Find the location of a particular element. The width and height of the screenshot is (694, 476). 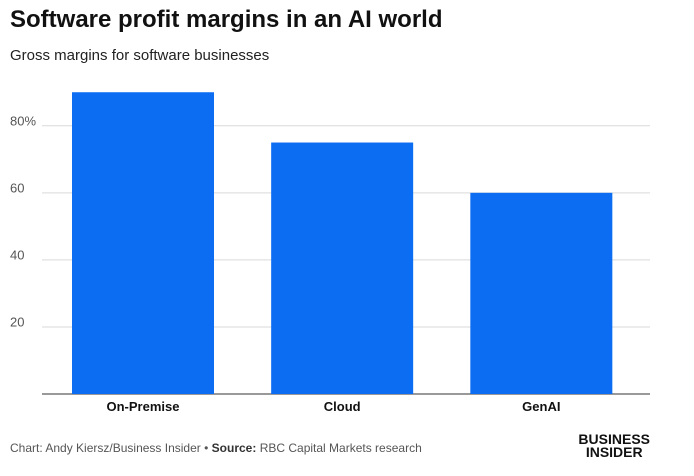

source-text: RBC Capital Markets research is located at coordinates (340, 448).